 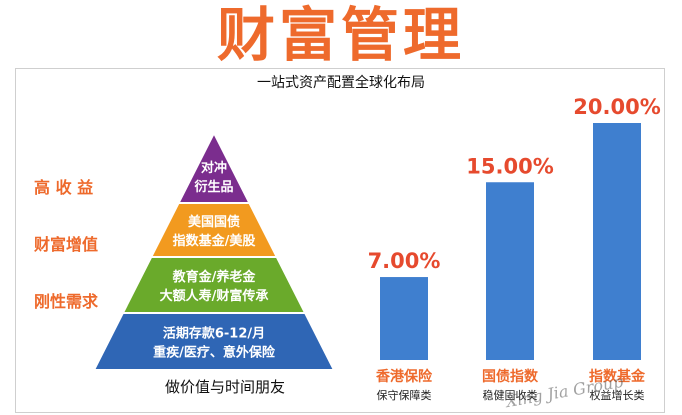 I want to click on pyramid-side-label-wealth-growth: 财富增值, so click(x=66, y=244).